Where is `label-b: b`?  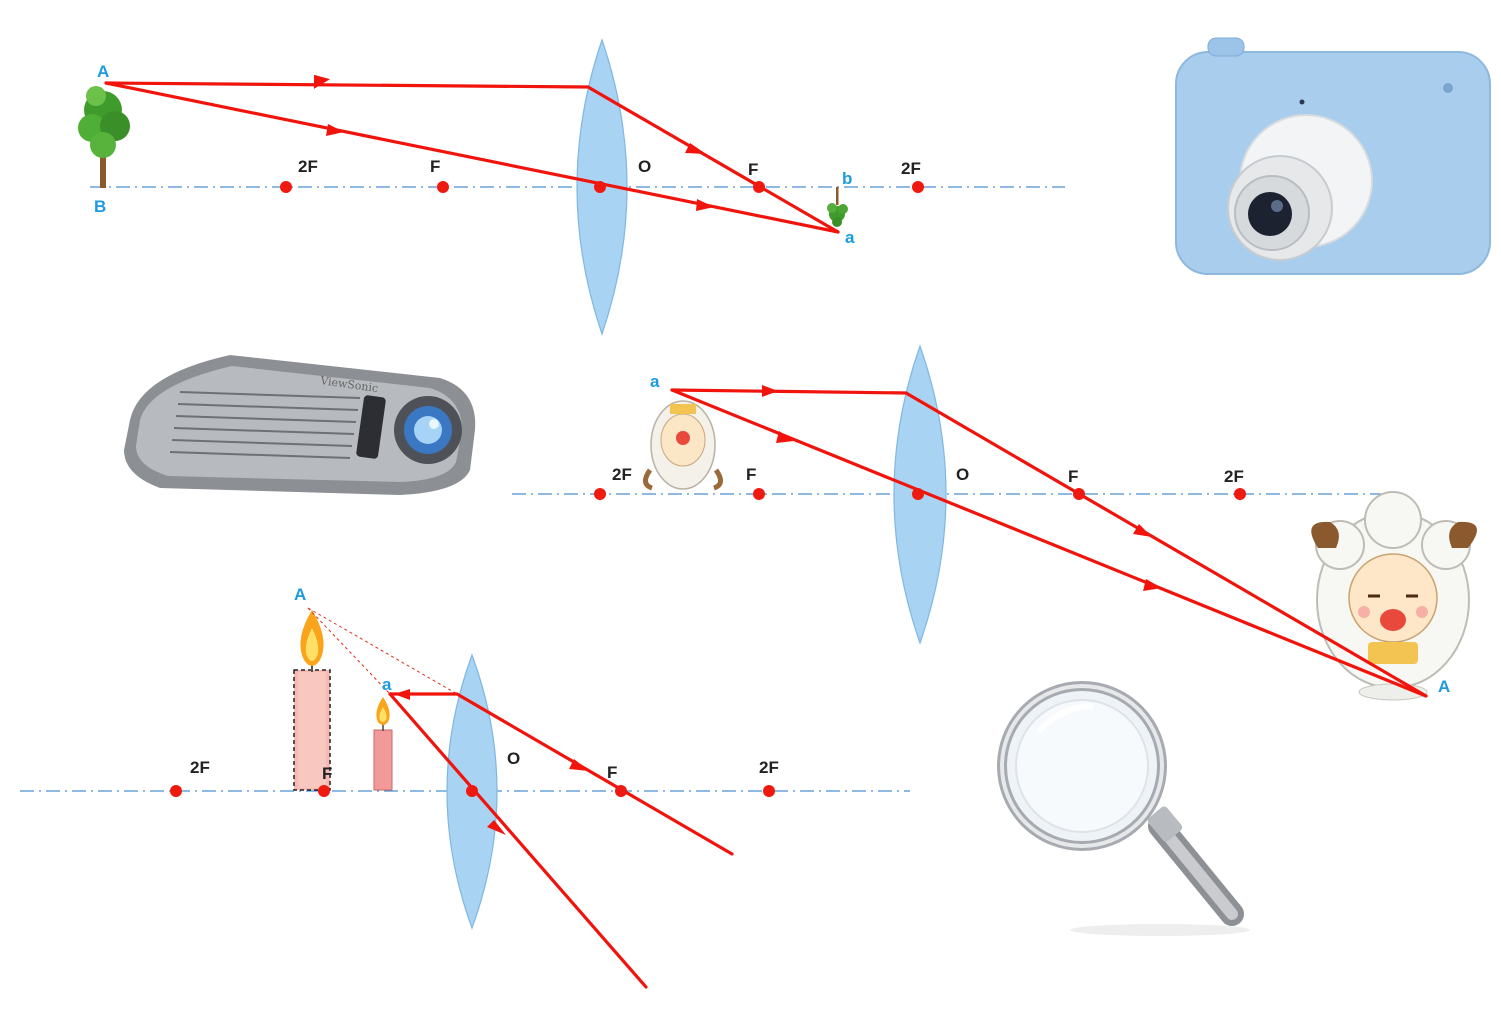 label-b: b is located at coordinates (847, 178).